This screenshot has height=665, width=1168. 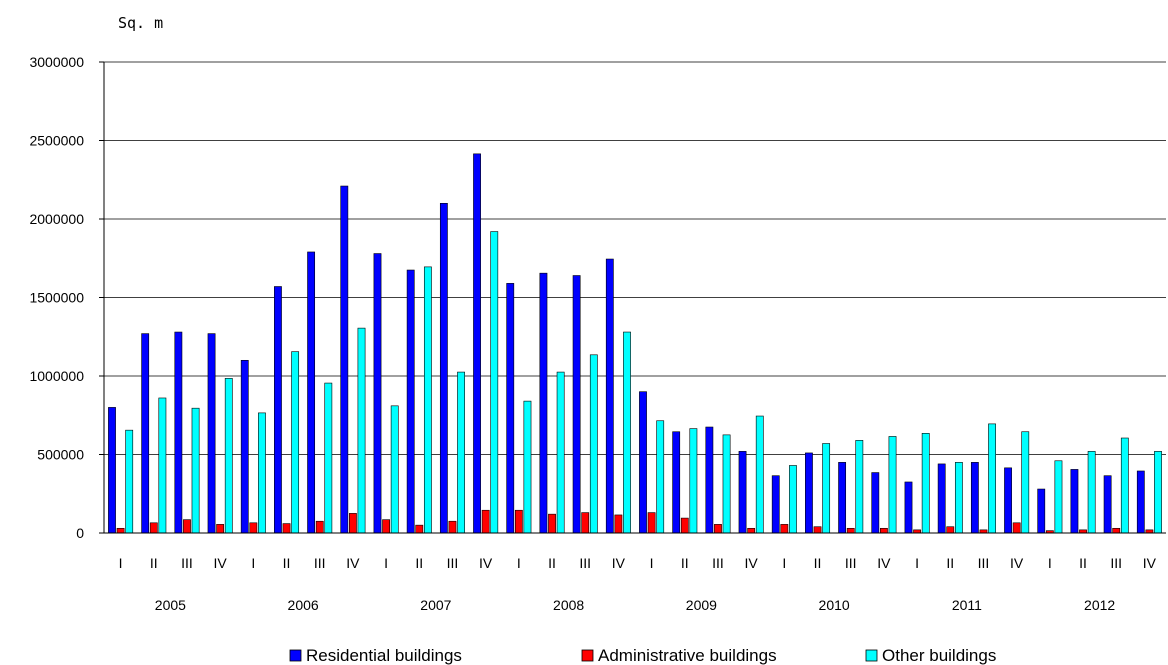 I want to click on y-tick-label: 1500000, so click(x=56, y=298).